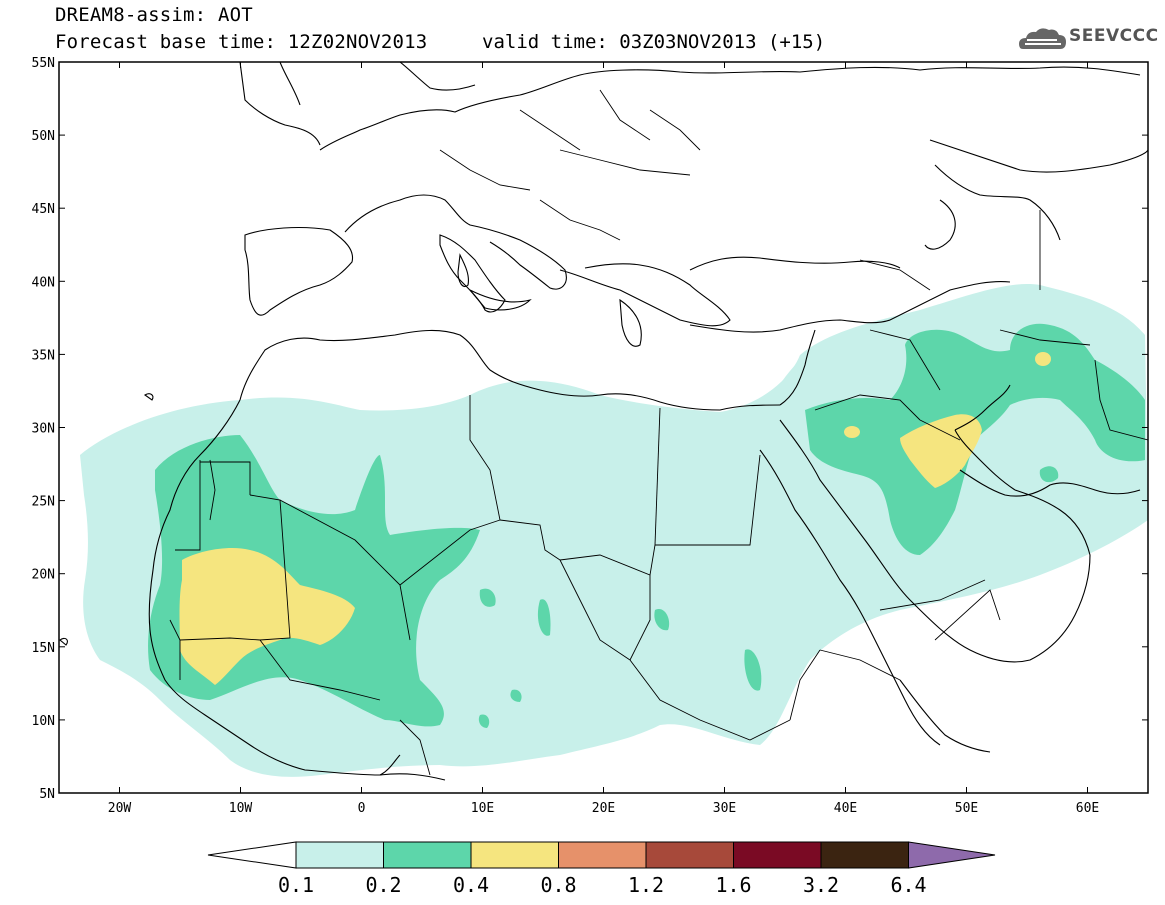 This screenshot has width=1165, height=905. Describe the element at coordinates (1087, 808) in the screenshot. I see `lon-tick-label: 60E` at that location.